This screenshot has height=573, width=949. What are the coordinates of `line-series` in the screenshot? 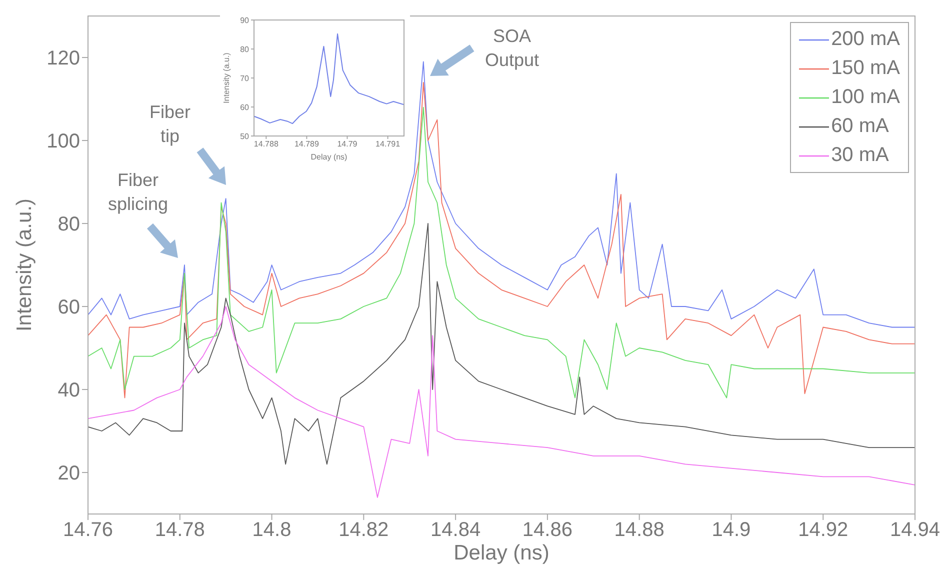 It's located at (329, 78).